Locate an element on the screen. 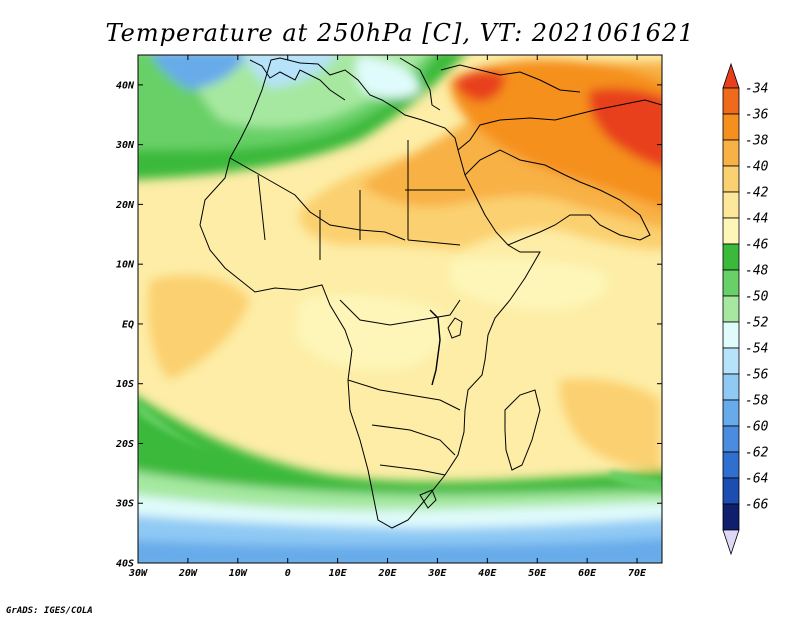 The image size is (800, 618). colorbar-label: -34 is located at coordinates (756, 89).